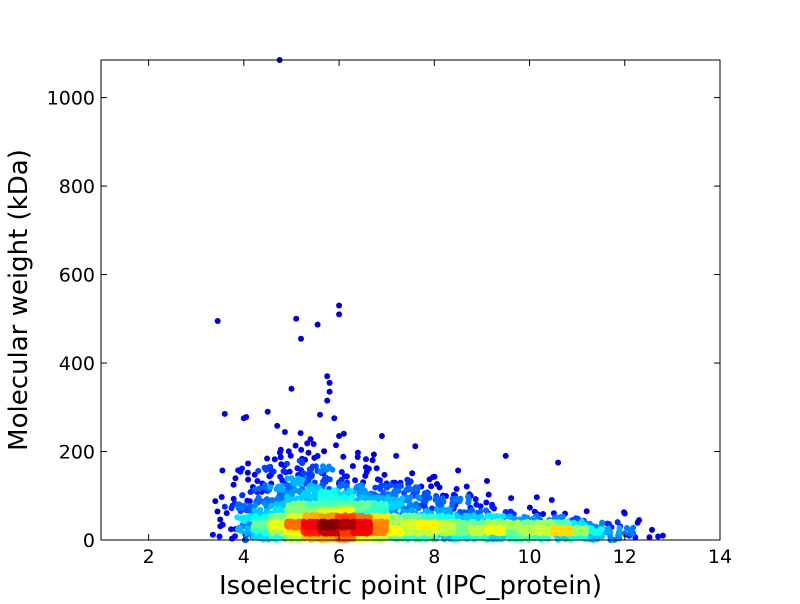  What do you see at coordinates (434, 557) in the screenshot?
I see `x-tick-label: 8` at bounding box center [434, 557].